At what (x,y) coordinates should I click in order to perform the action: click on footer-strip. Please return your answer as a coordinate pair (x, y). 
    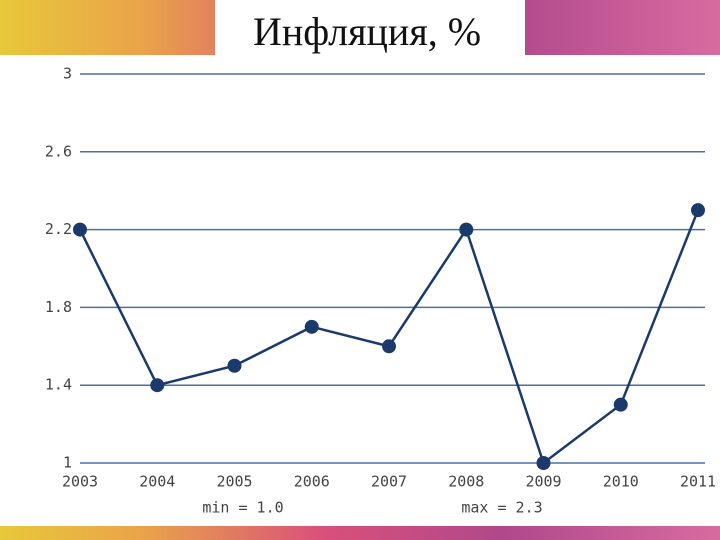
    Looking at the image, I should click on (360, 533).